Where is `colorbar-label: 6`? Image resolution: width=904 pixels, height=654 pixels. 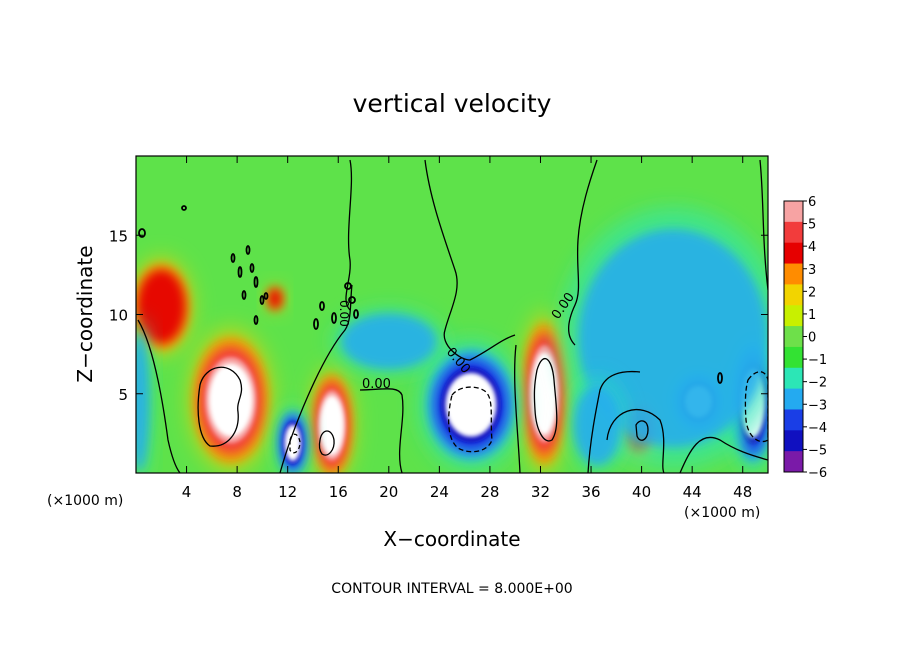 colorbar-label: 6 is located at coordinates (812, 202).